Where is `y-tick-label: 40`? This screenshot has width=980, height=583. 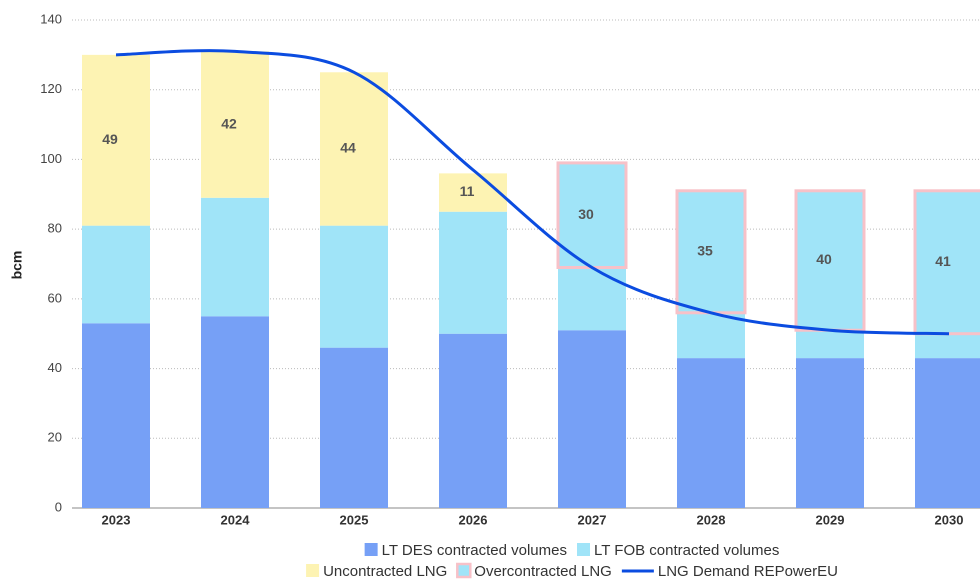
y-tick-label: 40 is located at coordinates (55, 367).